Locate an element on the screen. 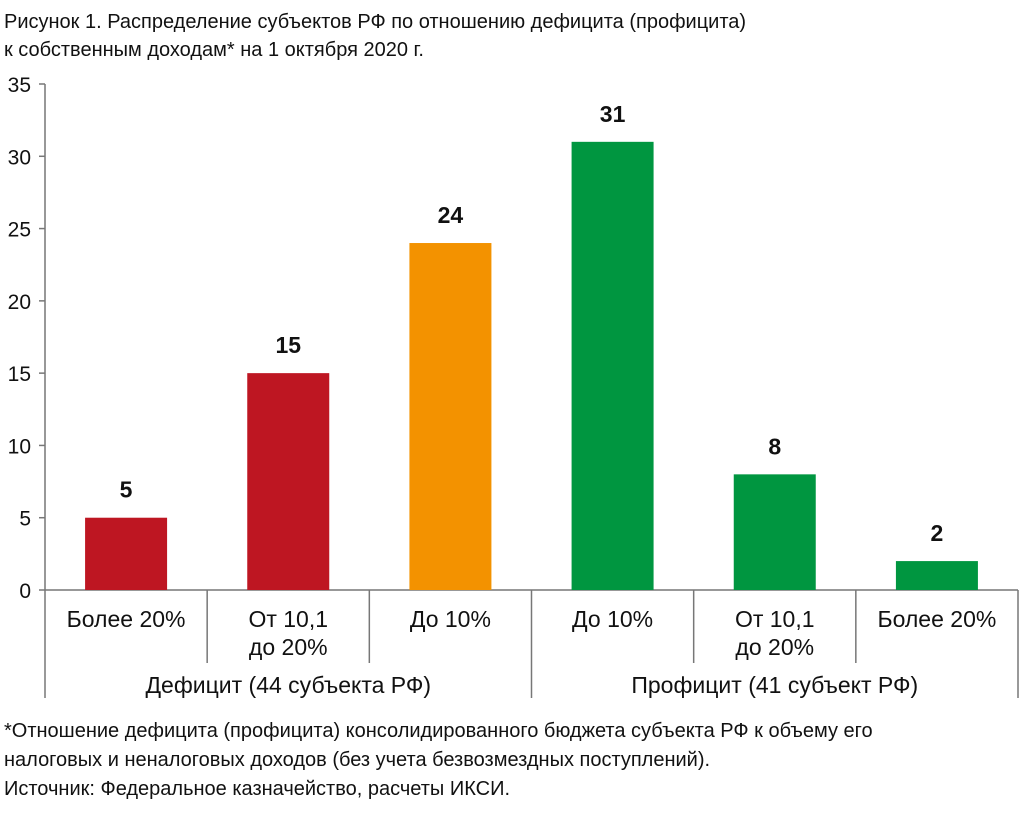 The height and width of the screenshot is (832, 1023). group-label: Дефицит (44 субъекта РФ) is located at coordinates (288, 685).